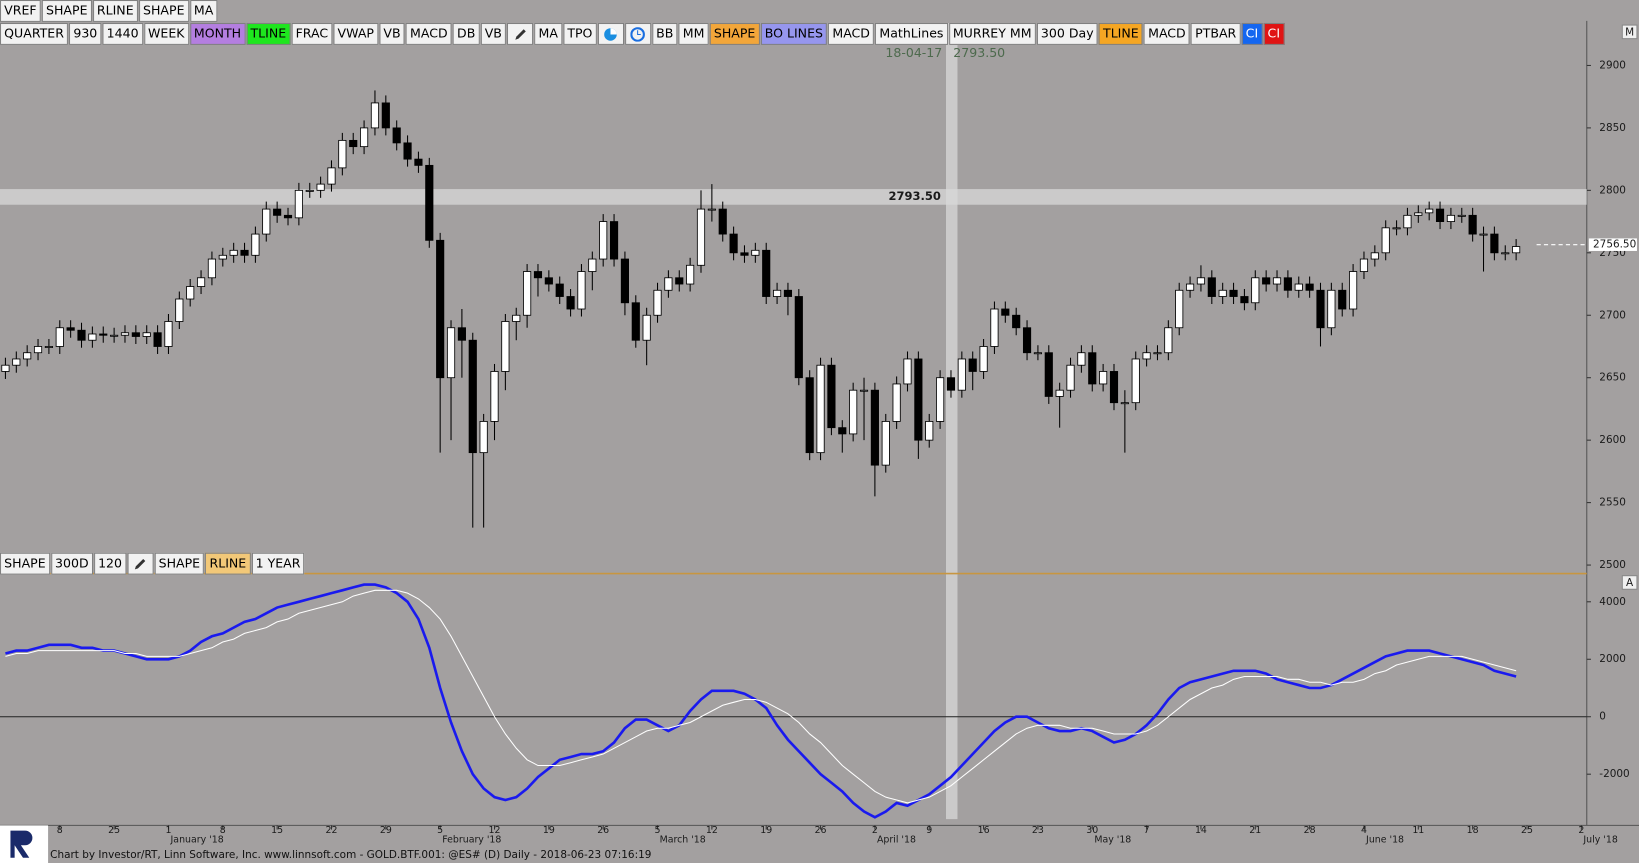  Describe the element at coordinates (312, 33) in the screenshot. I see `toolbar-button: FRAC` at that location.